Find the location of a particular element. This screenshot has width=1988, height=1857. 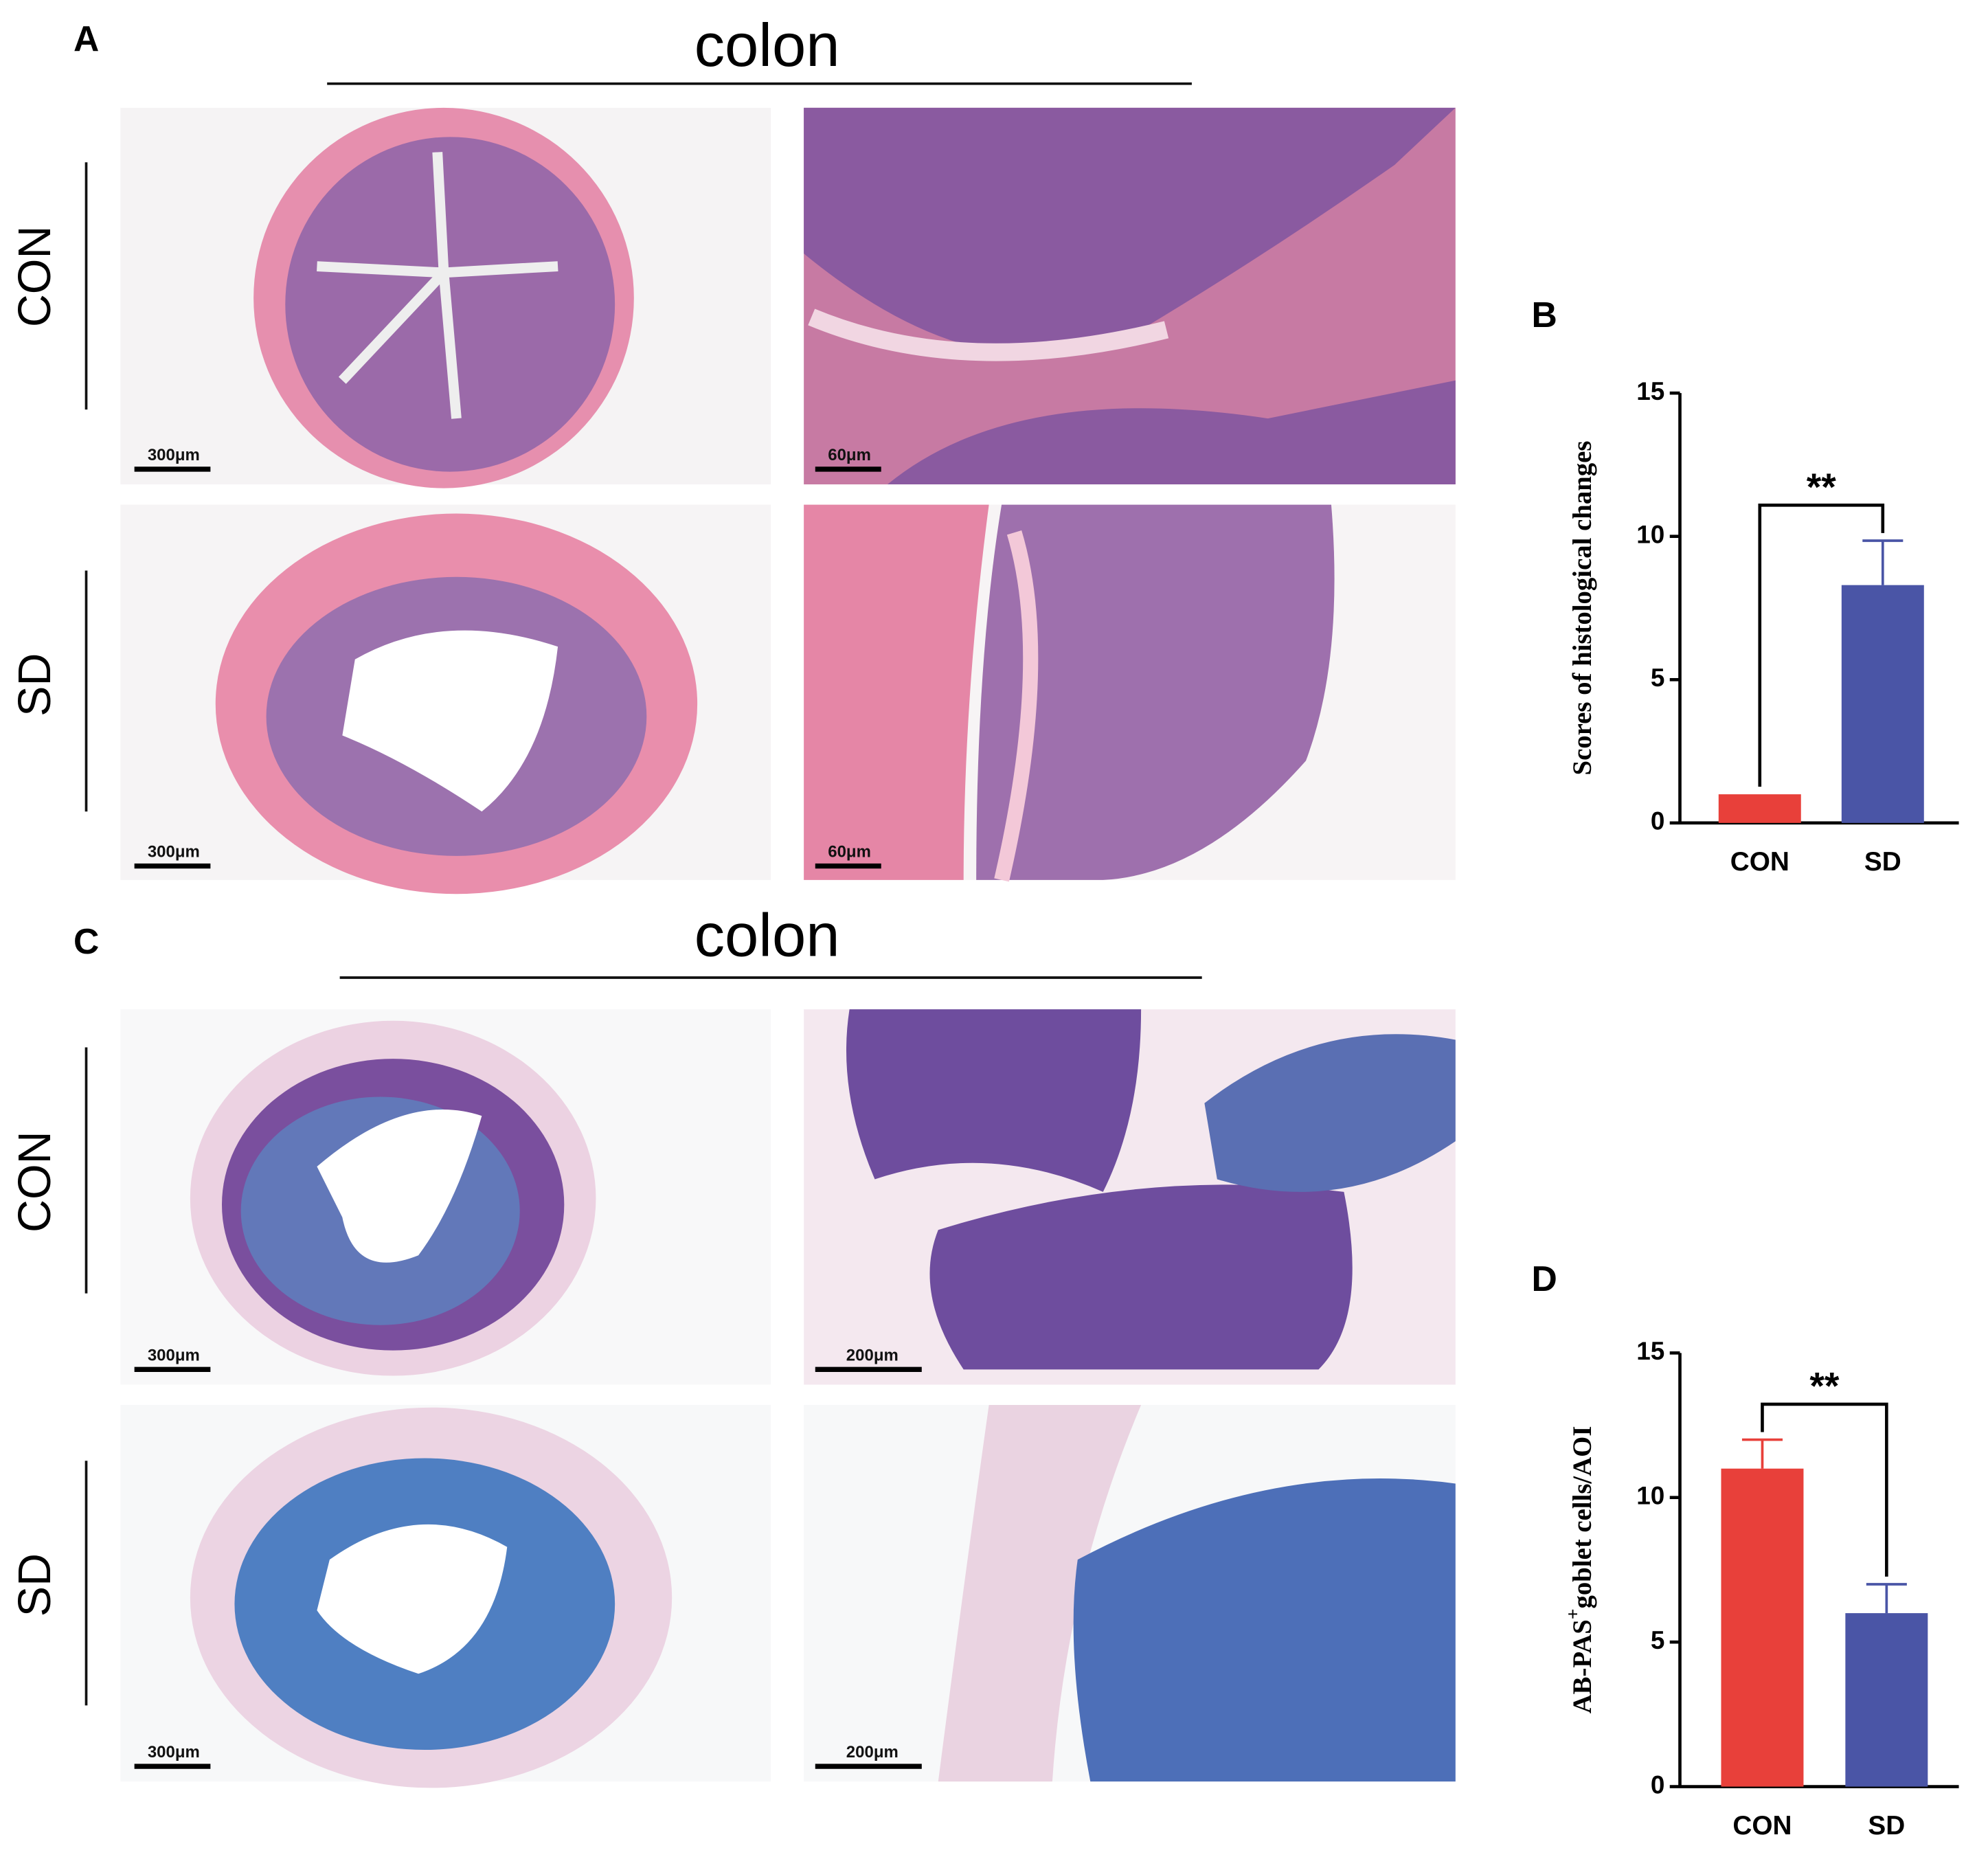

y-axis-label-text: Scores of histological changes is located at coordinates (1582, 608).